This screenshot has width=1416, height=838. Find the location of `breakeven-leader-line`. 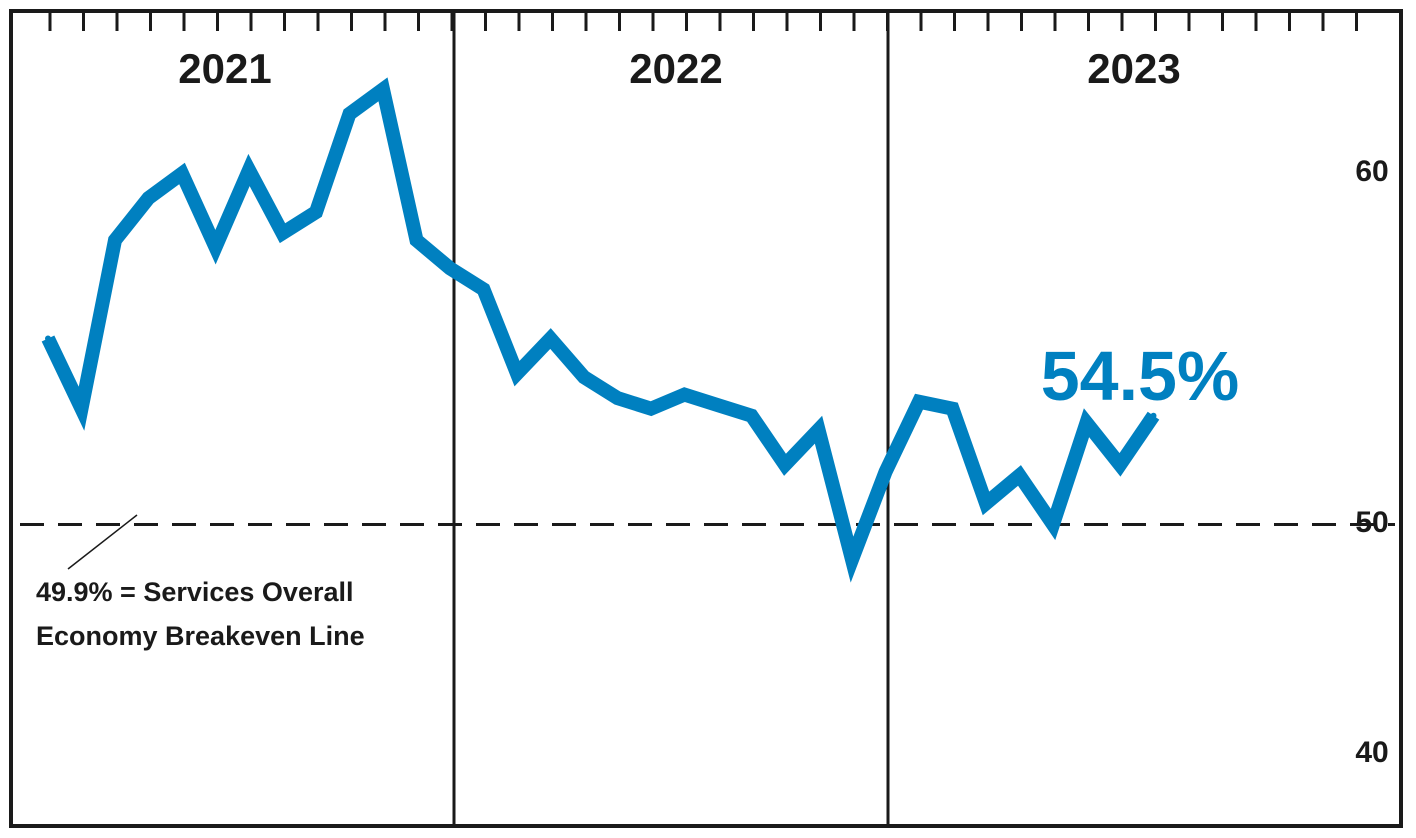

breakeven-leader-line is located at coordinates (102, 542).